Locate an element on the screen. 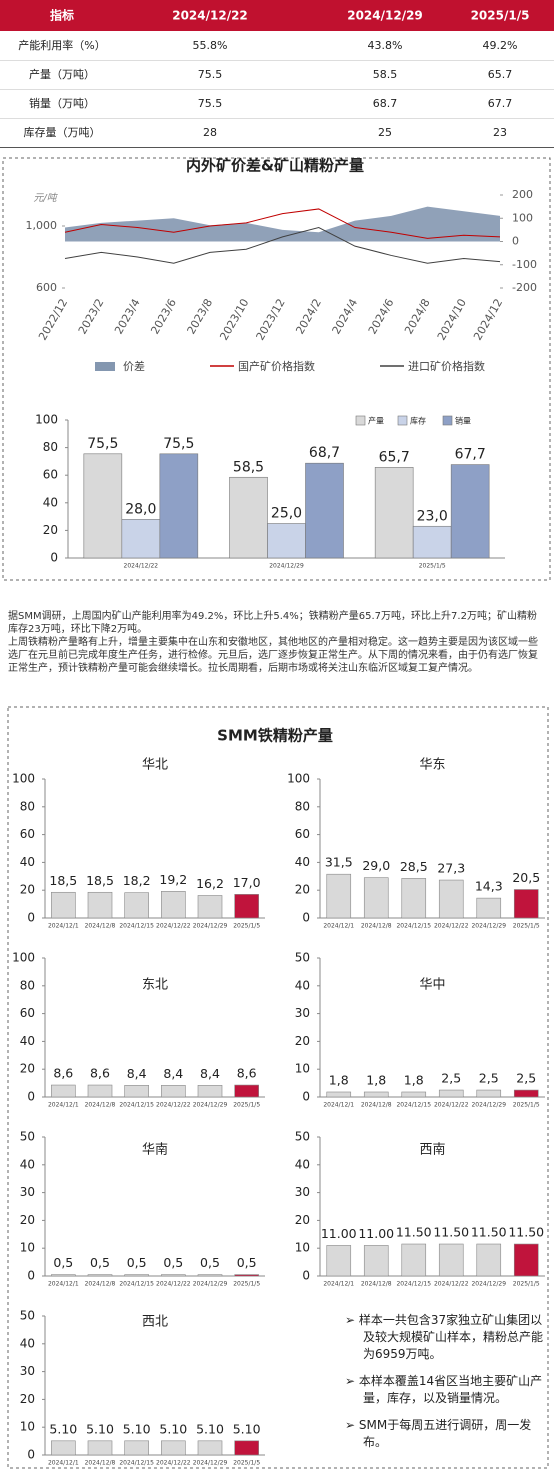 This screenshot has height=1473, width=554. y-tick-label: 50 is located at coordinates (302, 958).